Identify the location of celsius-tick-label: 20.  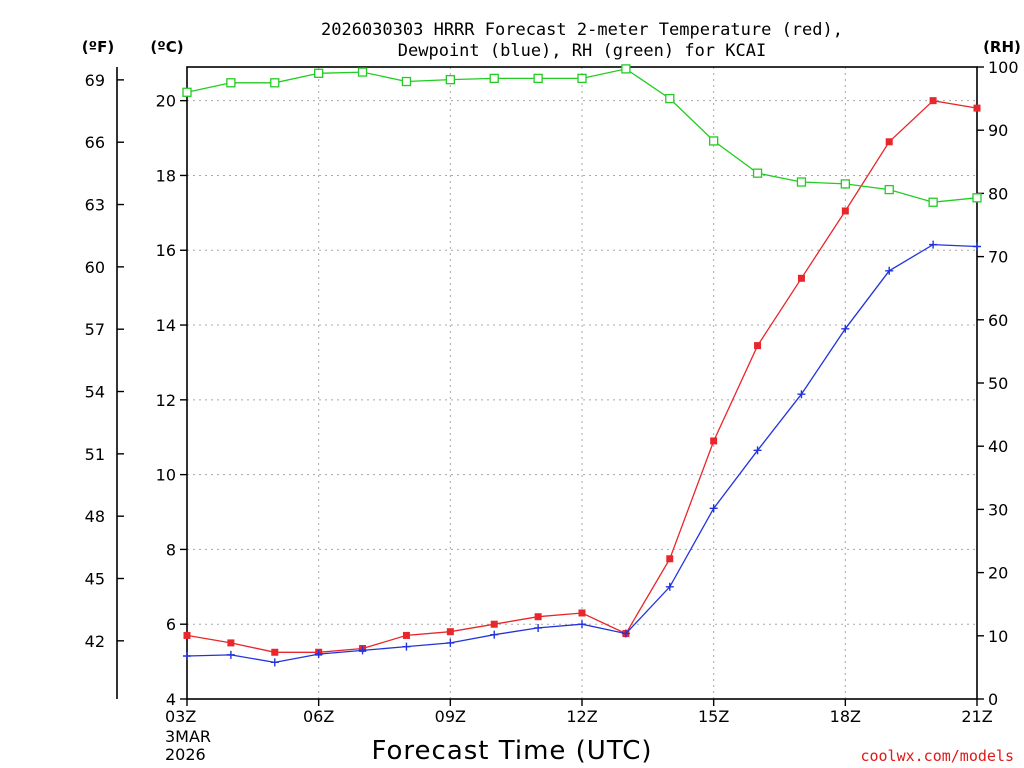
(166, 101).